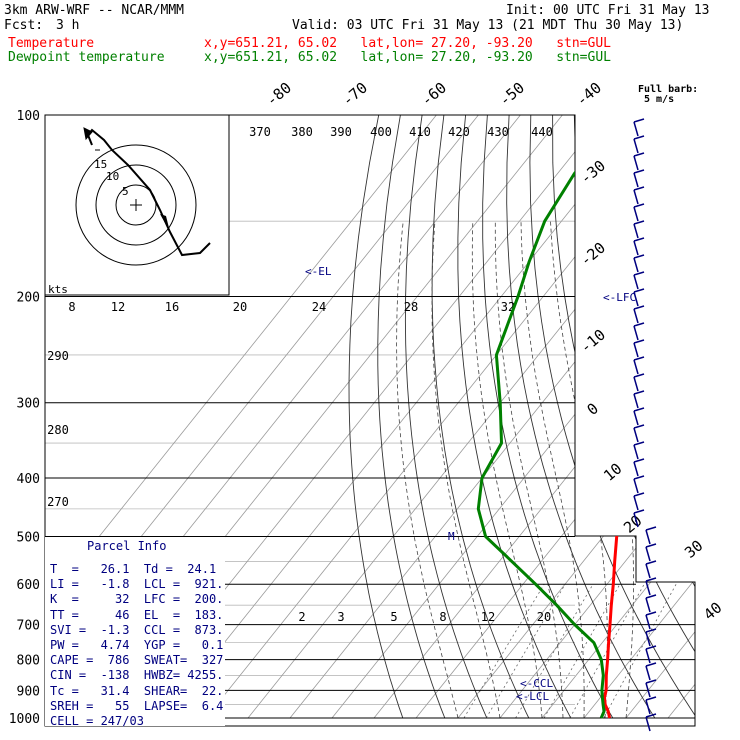  Describe the element at coordinates (137, 584) in the screenshot. I see `parcel-info-row: LI = -1.8 LCL = 921.` at that location.